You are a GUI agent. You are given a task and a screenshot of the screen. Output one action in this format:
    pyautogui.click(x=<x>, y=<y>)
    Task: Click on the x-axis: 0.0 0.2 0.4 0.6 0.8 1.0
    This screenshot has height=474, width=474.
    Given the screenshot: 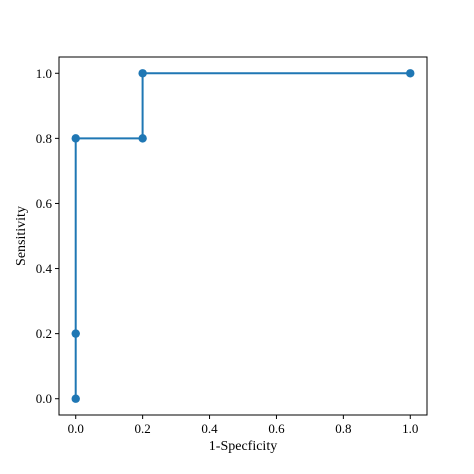 What is the action you would take?
    pyautogui.click(x=243, y=425)
    